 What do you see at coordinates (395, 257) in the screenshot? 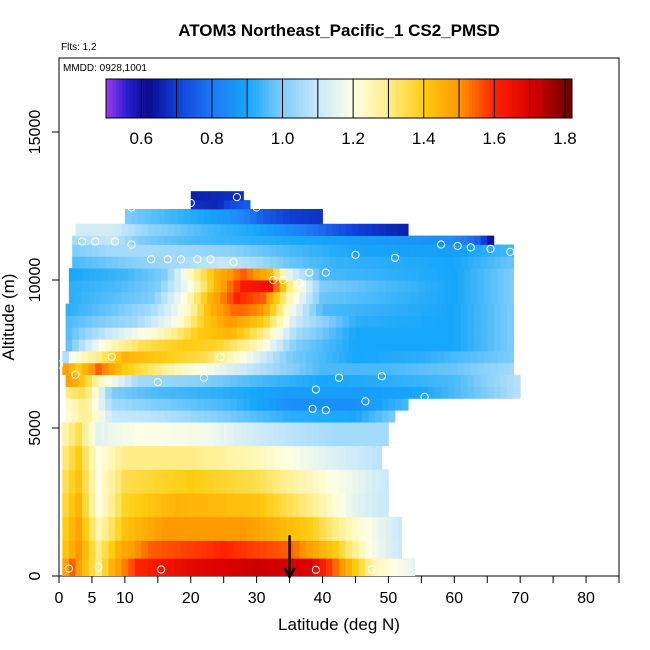
I see `sample-point` at bounding box center [395, 257].